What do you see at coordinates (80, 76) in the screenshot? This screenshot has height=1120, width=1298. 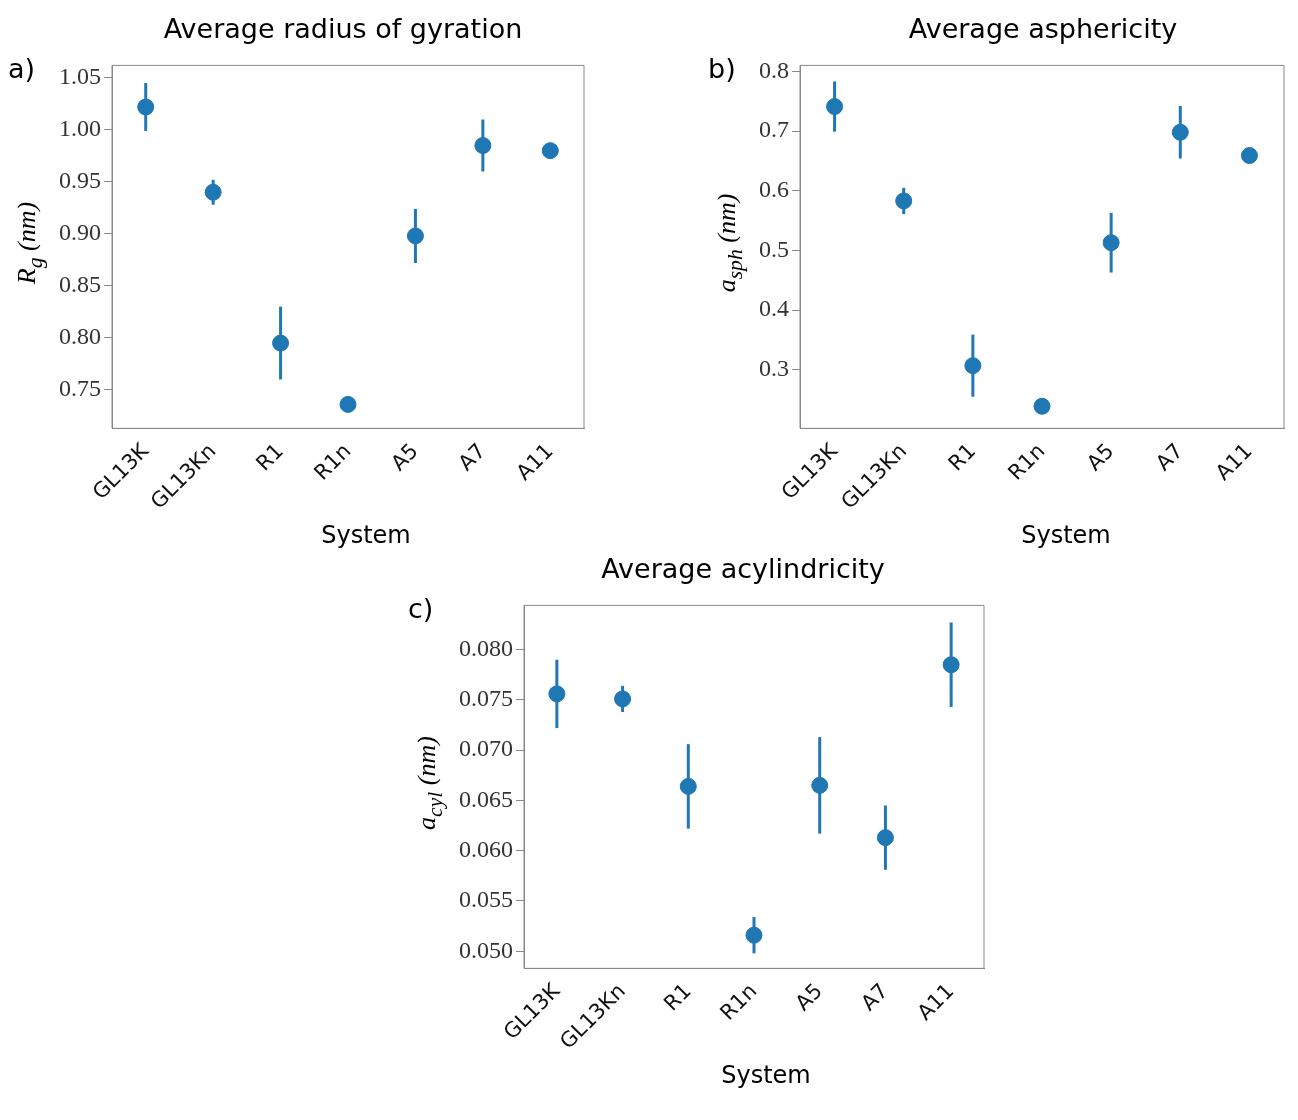 I see `y-tick-label: 1.05` at bounding box center [80, 76].